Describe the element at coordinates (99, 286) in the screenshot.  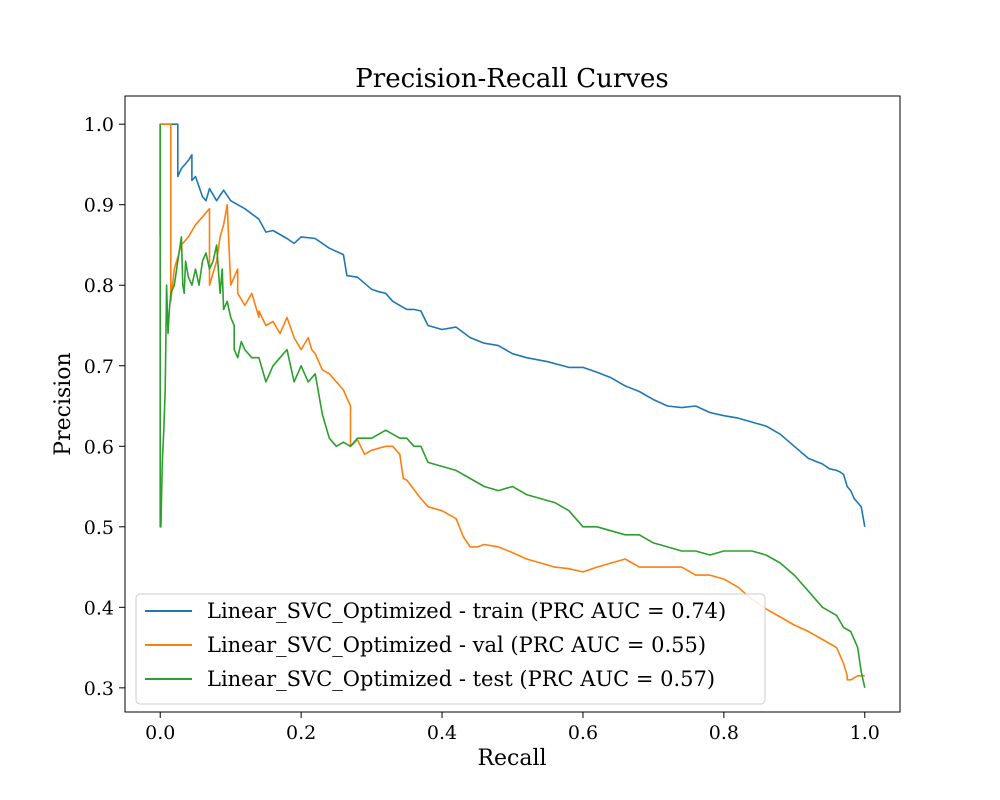
I see `y-tick-label: 0.8` at that location.